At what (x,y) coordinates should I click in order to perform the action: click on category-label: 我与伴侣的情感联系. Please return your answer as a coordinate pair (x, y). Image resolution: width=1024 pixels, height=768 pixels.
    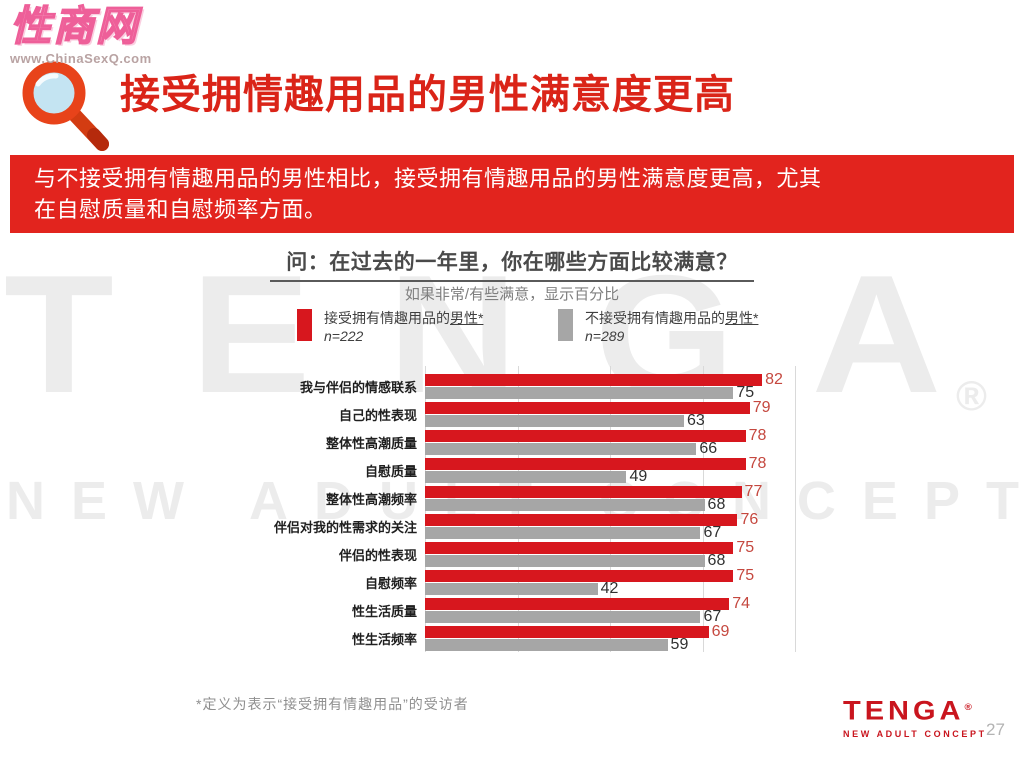
    Looking at the image, I should click on (358, 387).